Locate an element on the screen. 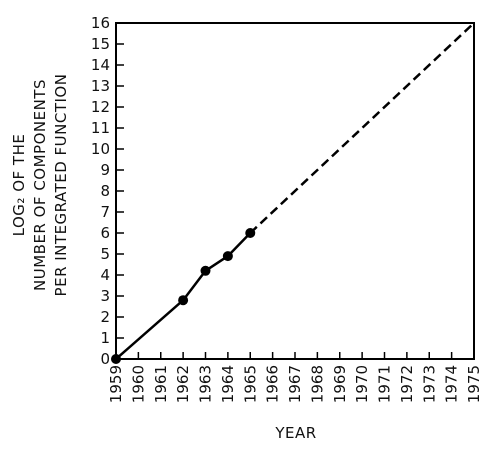 This screenshot has width=498, height=450. y-tick-label: 9 is located at coordinates (105, 170).